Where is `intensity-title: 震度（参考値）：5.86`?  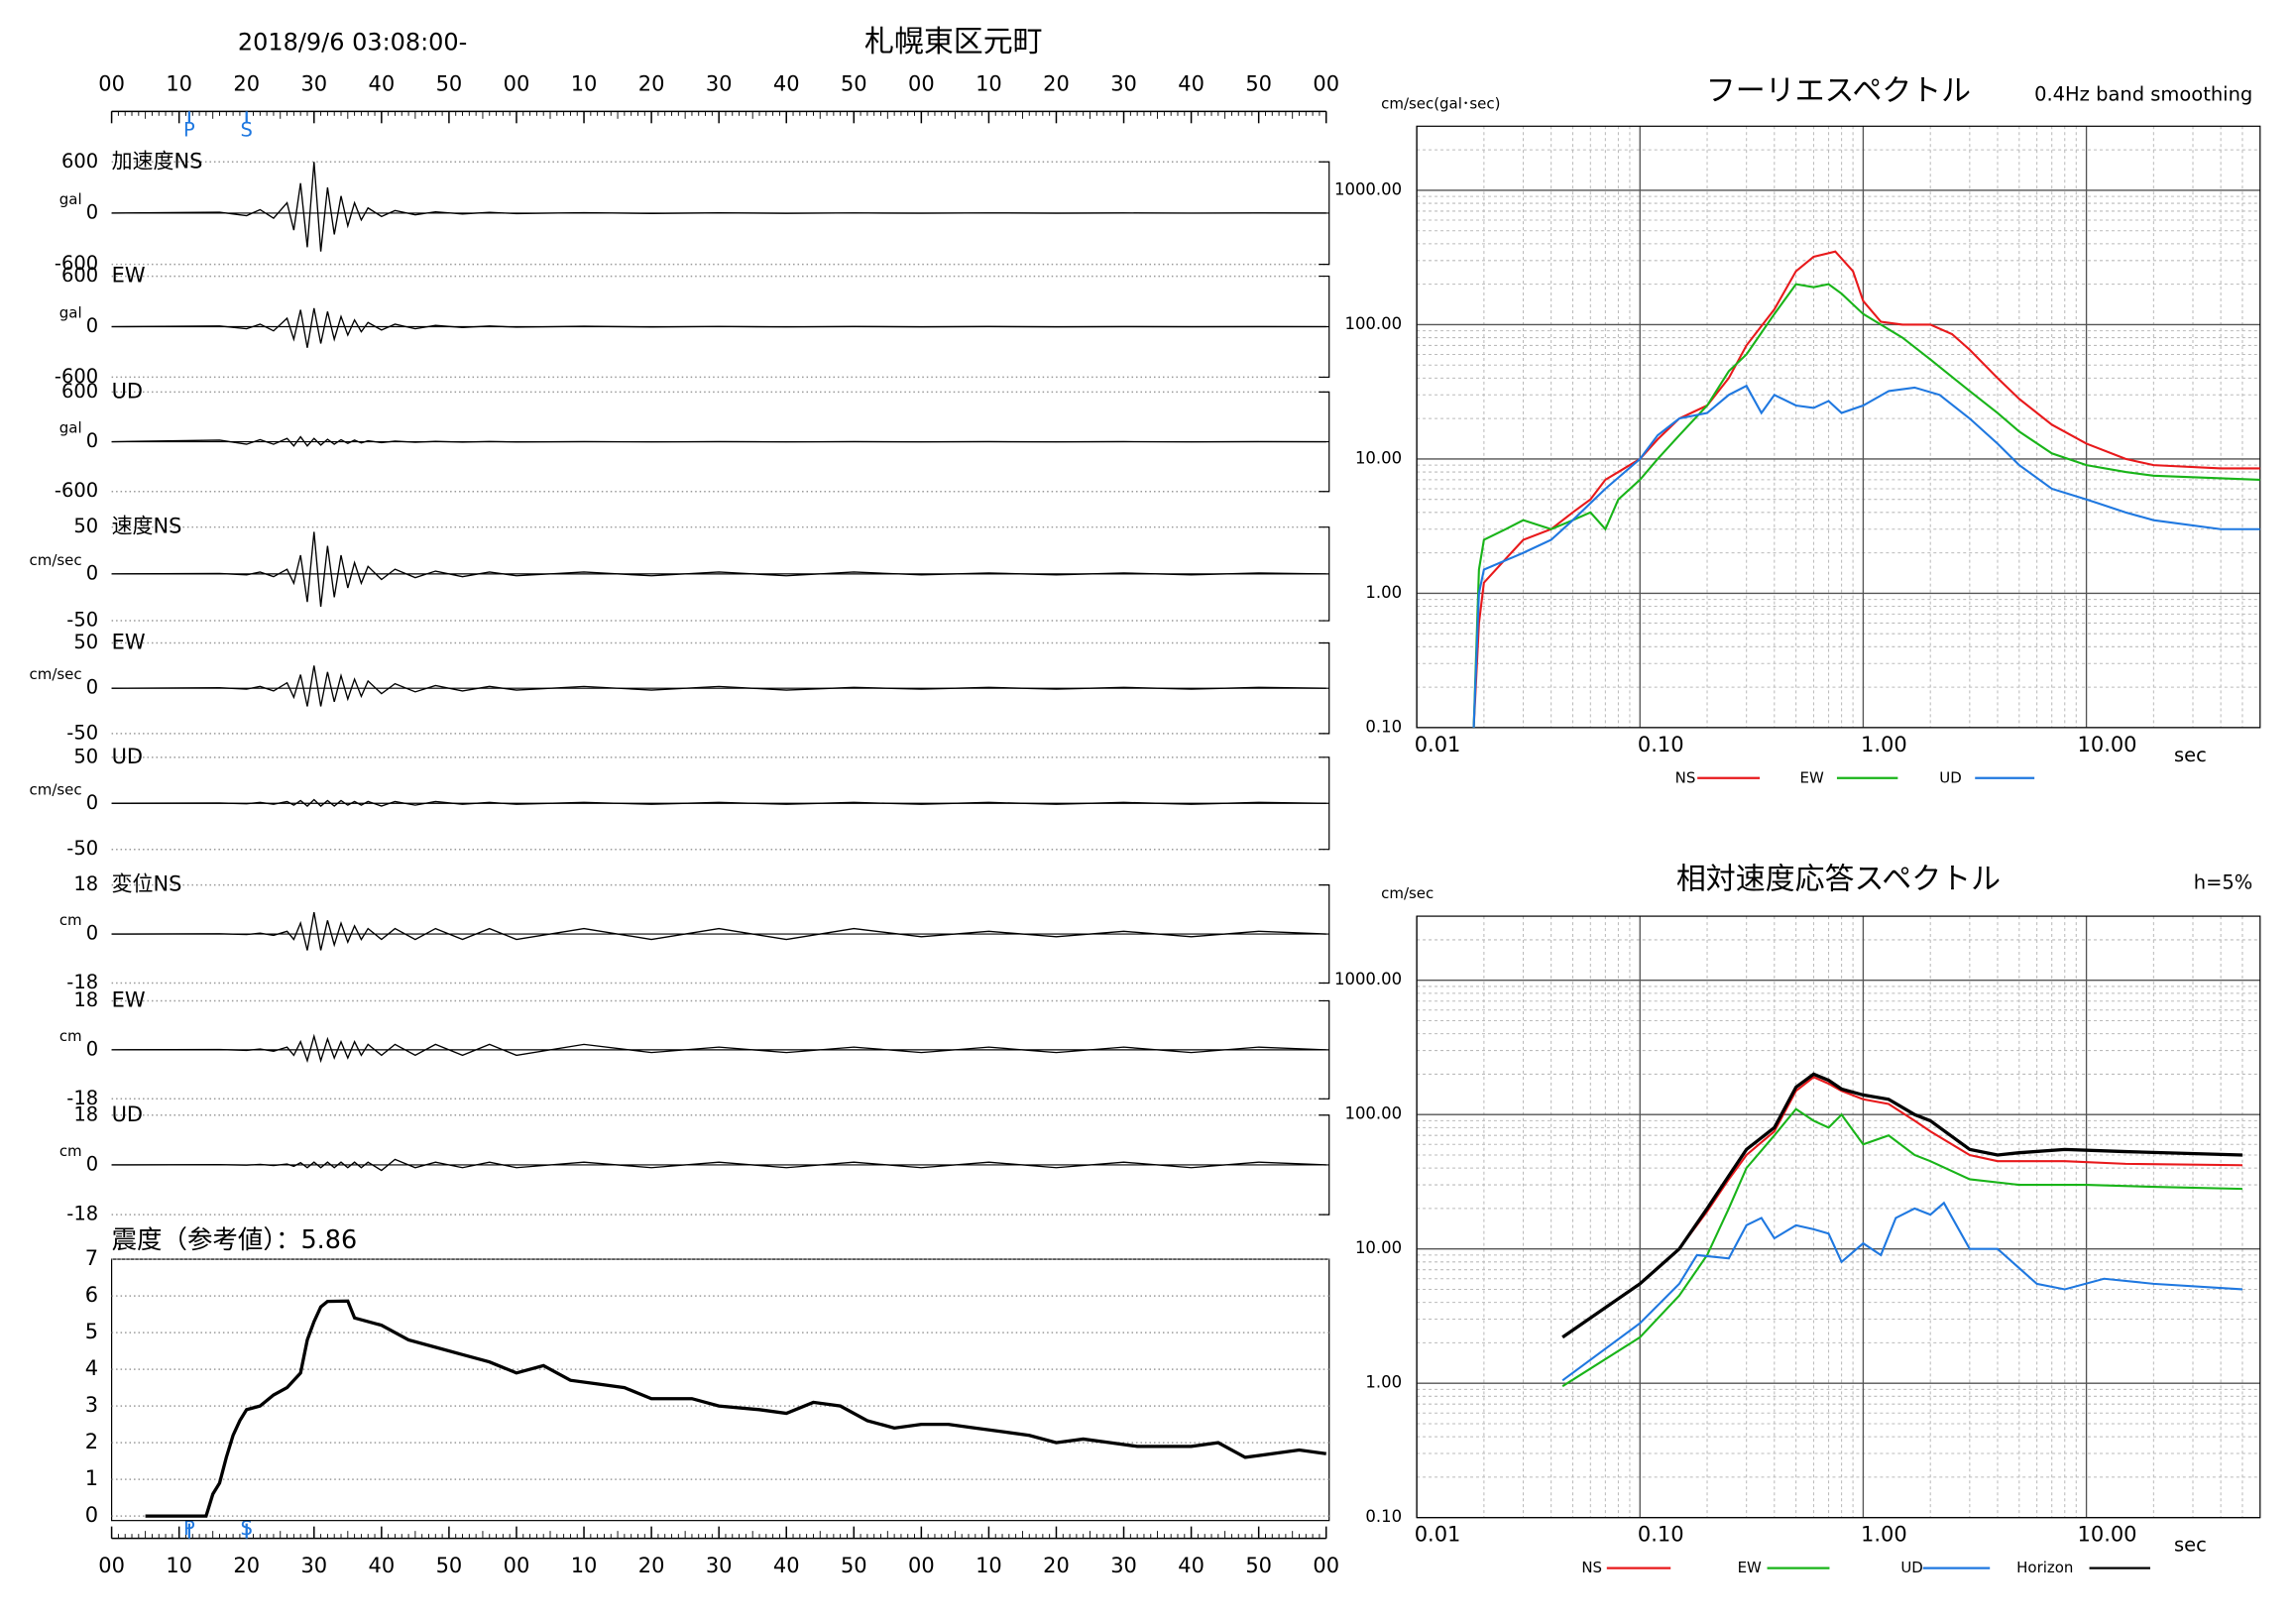
intensity-title: 震度（参考値）：5.86 is located at coordinates (235, 1240).